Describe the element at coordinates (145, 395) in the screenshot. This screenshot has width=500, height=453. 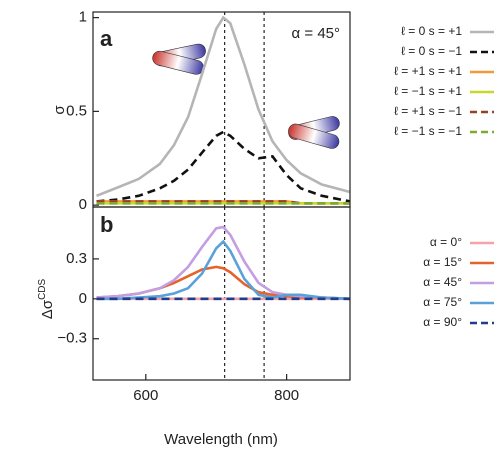
I see `x-tick-label: 600` at that location.